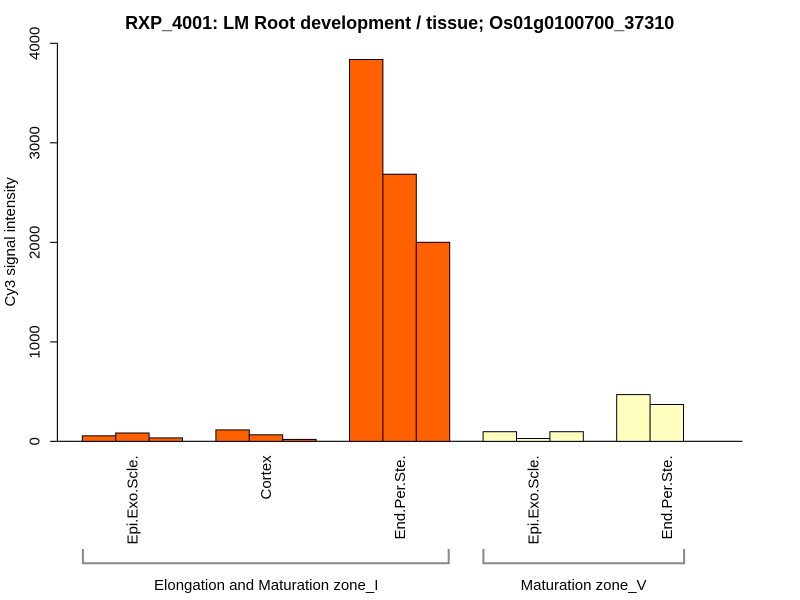 The width and height of the screenshot is (800, 600). What do you see at coordinates (584, 585) in the screenshot?
I see `svg-text: Maturation zone_V` at bounding box center [584, 585].